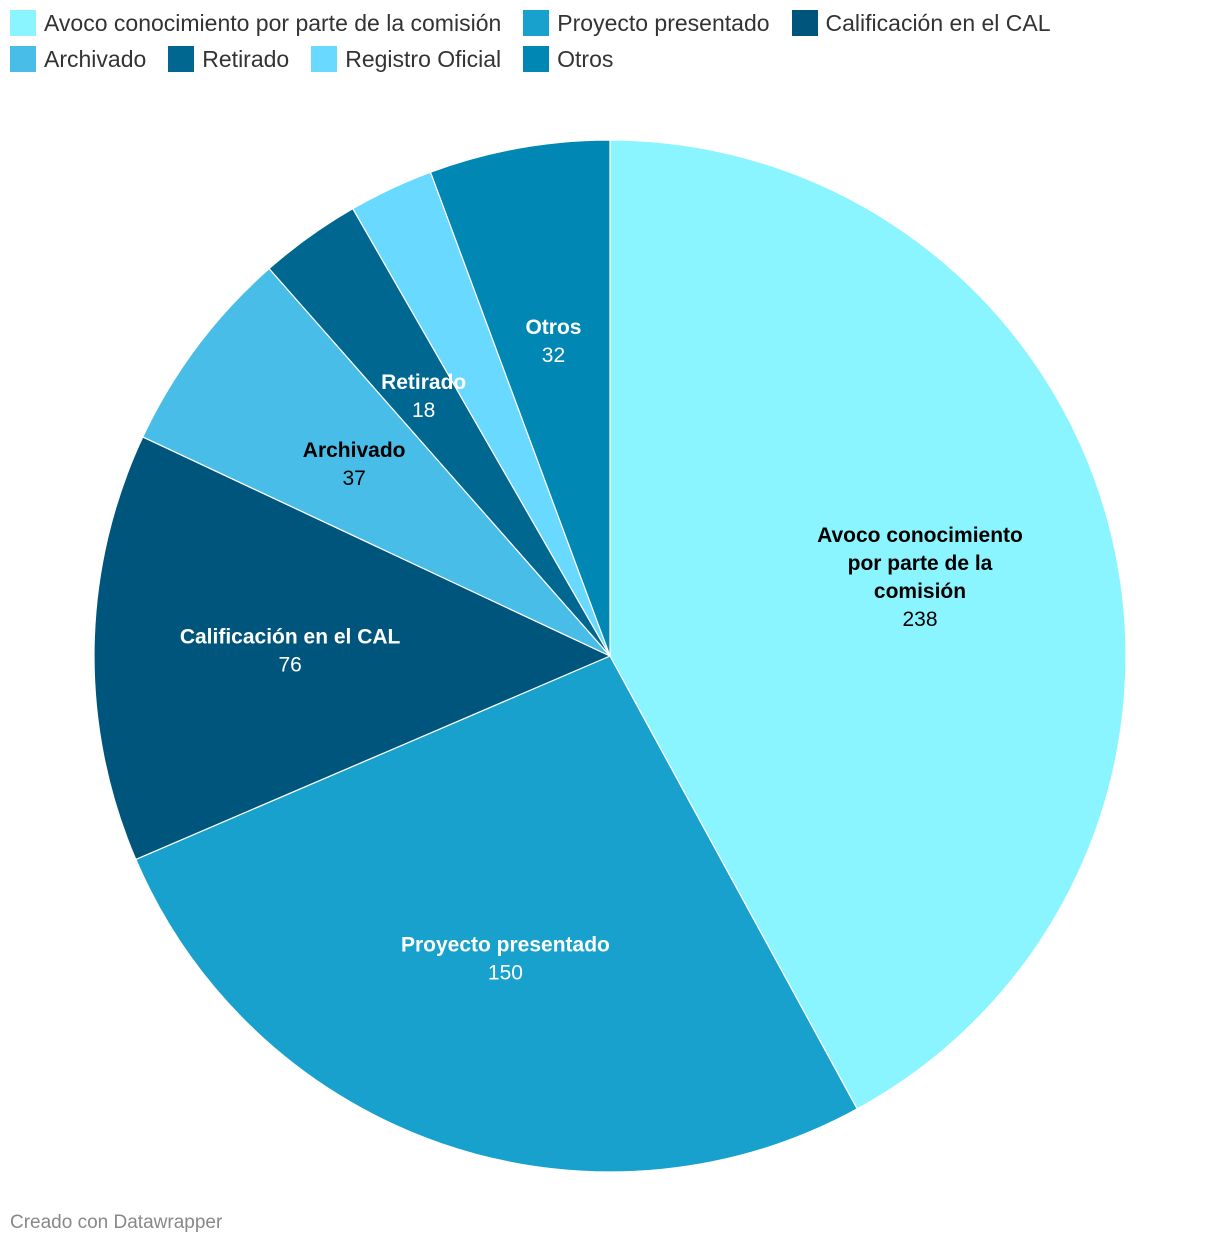  I want to click on pie-slice-calificacion-en-el-cal, so click(352, 648).